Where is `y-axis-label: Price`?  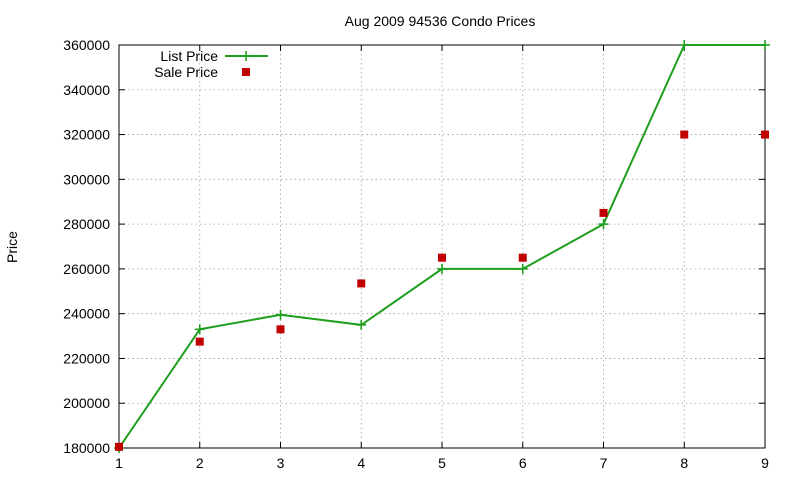
y-axis-label: Price is located at coordinates (12, 247).